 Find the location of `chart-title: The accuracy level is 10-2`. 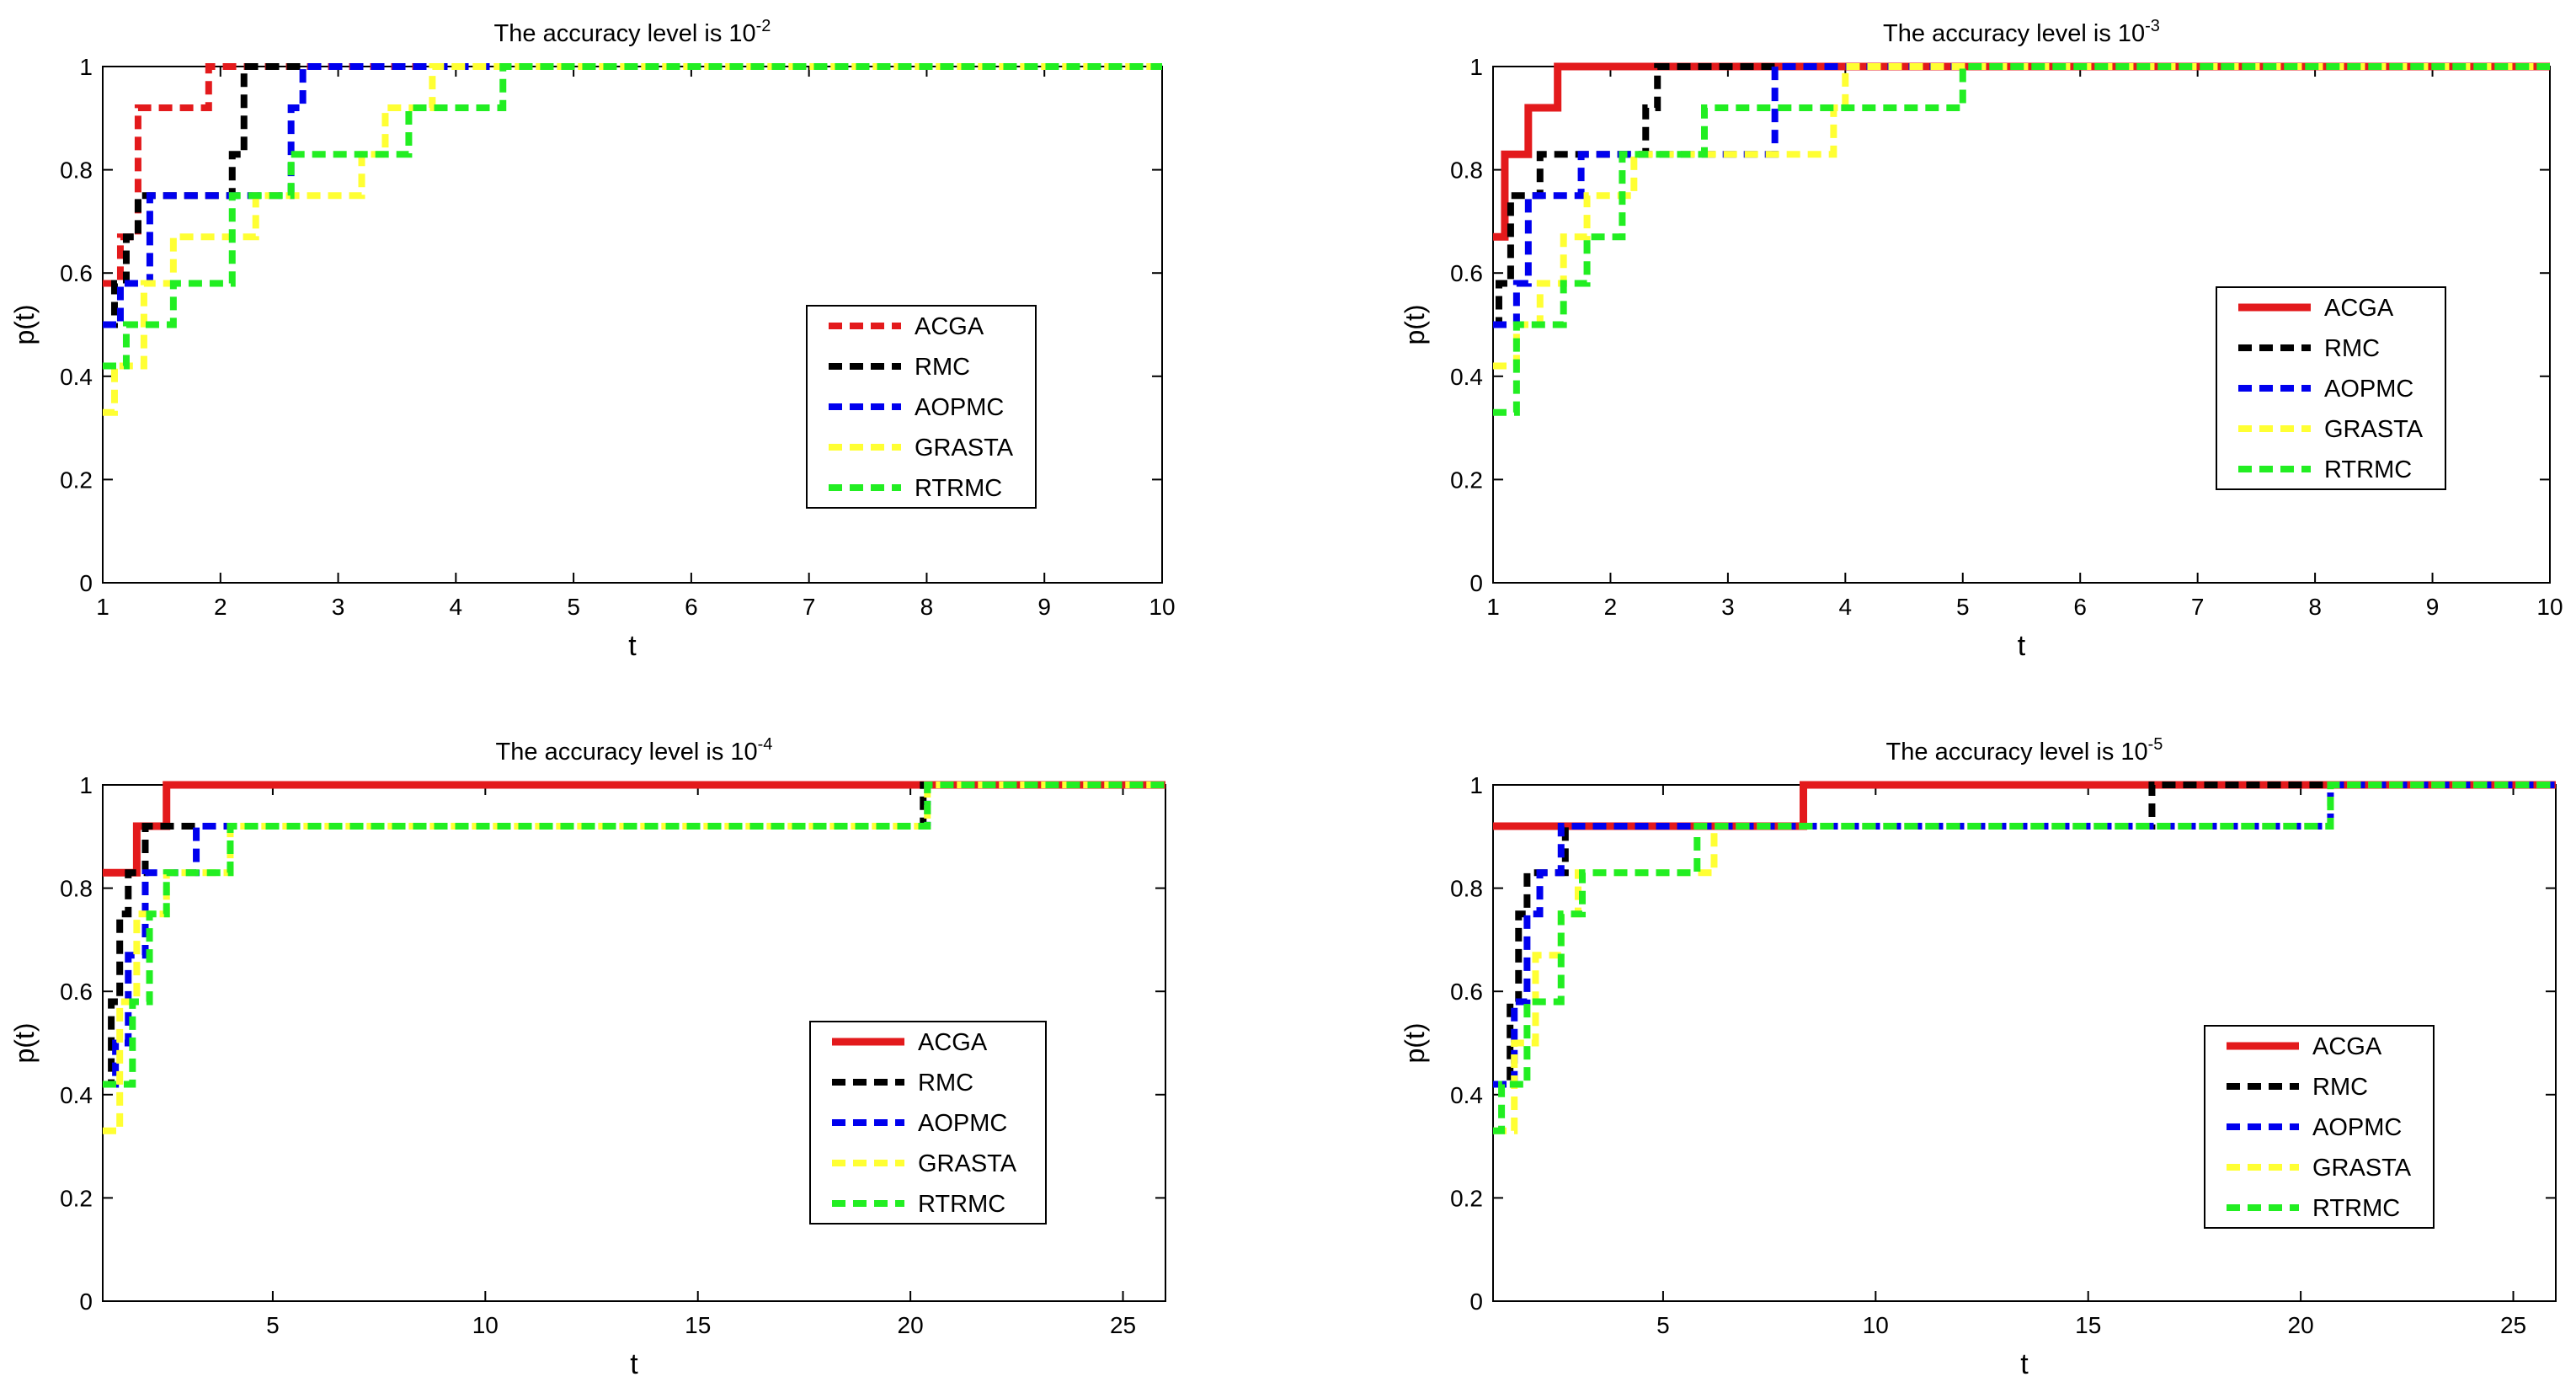

chart-title: The accuracy level is 10-2 is located at coordinates (632, 32).